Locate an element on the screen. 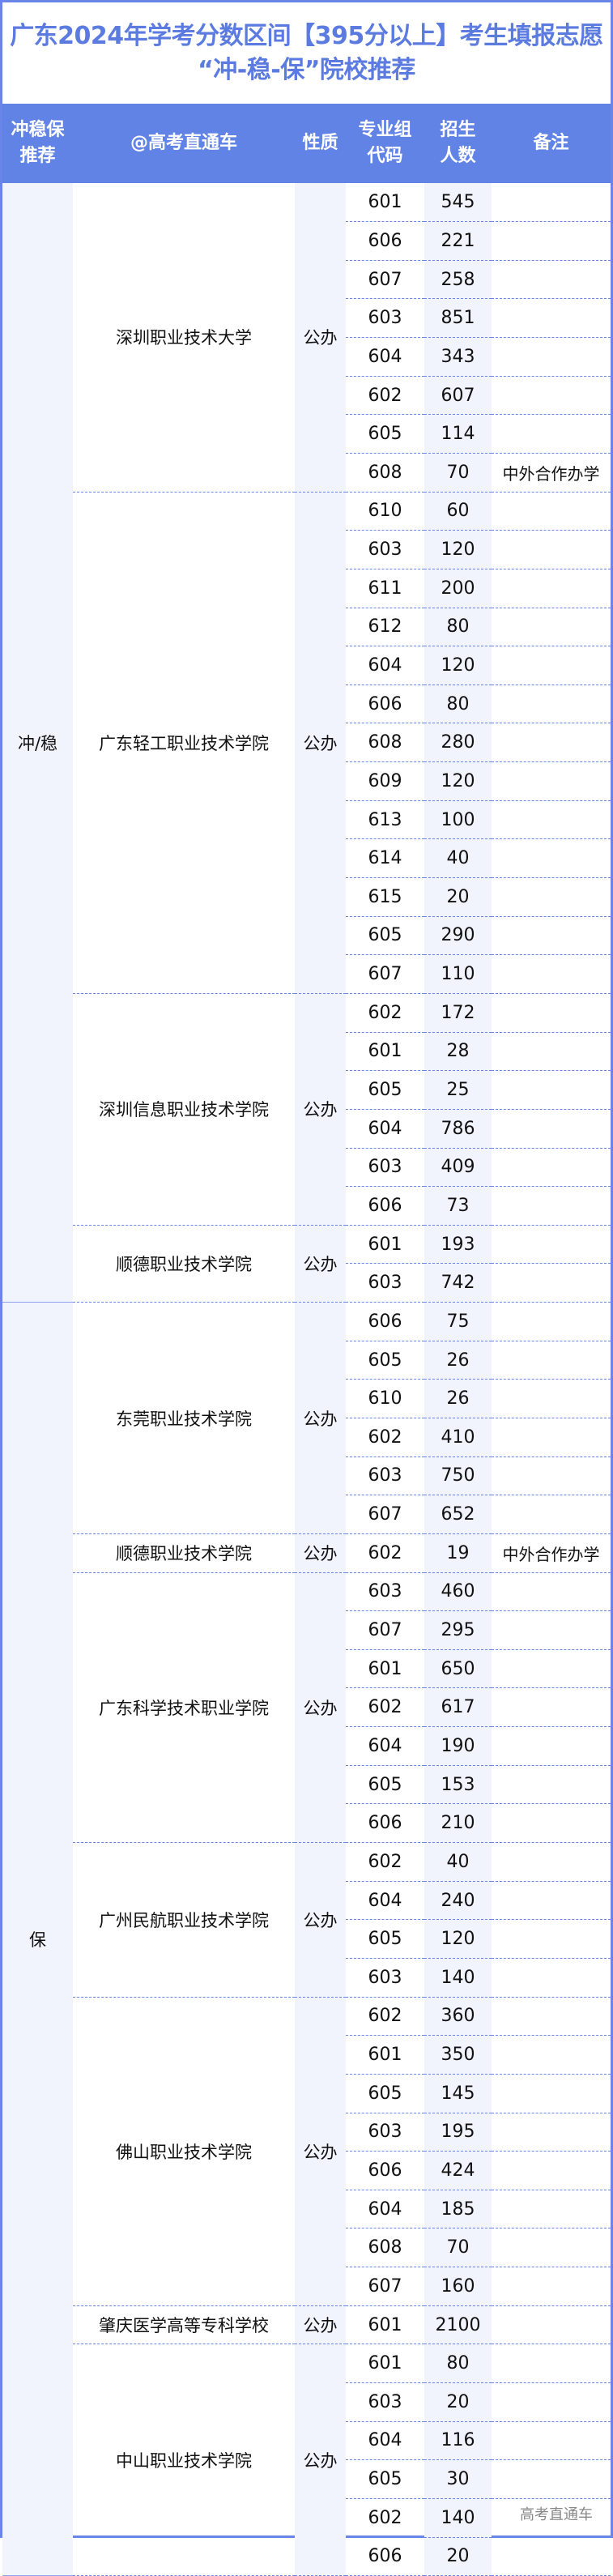 The width and height of the screenshot is (613, 2576). table-row: 广州民航职业技术学院 公办 602 40 is located at coordinates (306, 1920).